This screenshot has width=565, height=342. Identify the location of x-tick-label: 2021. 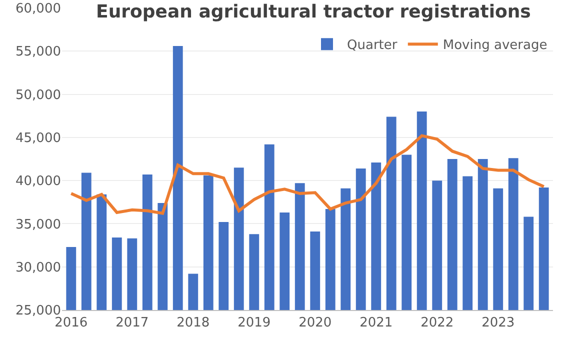
(376, 323).